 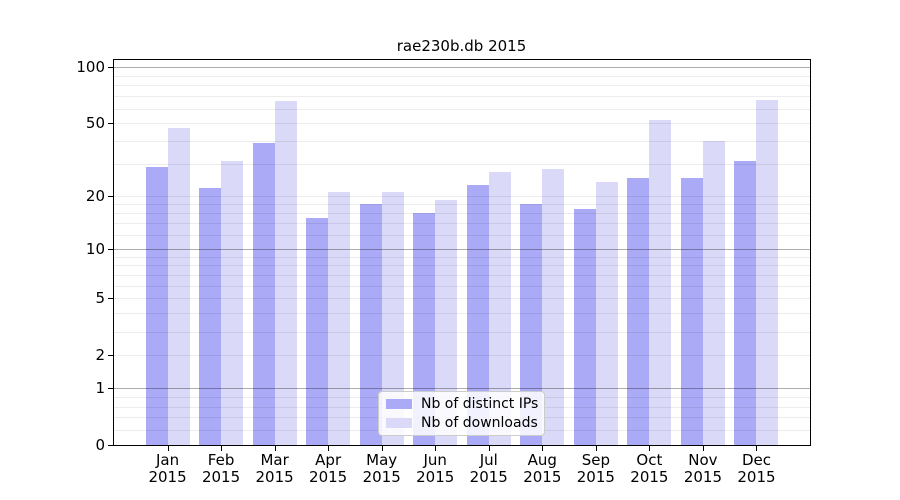 What do you see at coordinates (210, 316) in the screenshot?
I see `bar-distinct-ips-feb` at bounding box center [210, 316].